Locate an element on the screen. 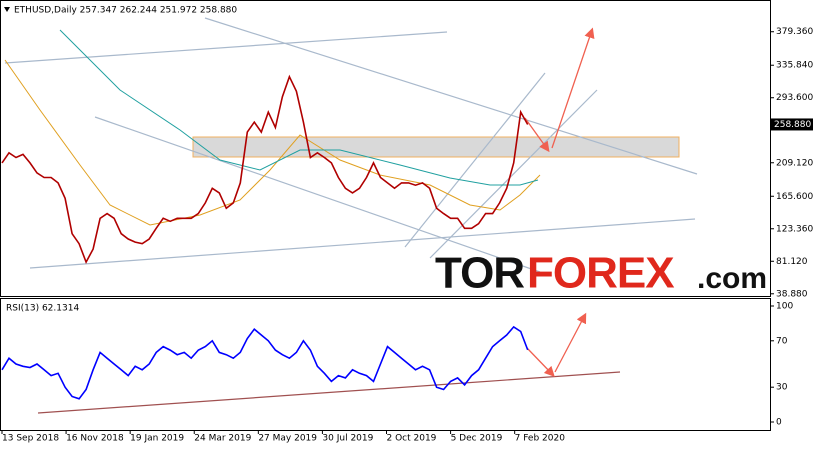  y-tick-label: 81.120 is located at coordinates (792, 262).